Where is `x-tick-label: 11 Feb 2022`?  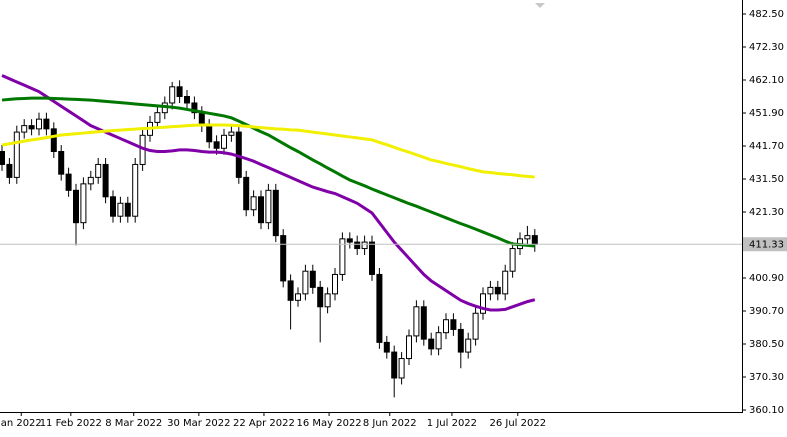
x-tick-label: 11 Feb 2022 is located at coordinates (71, 423).